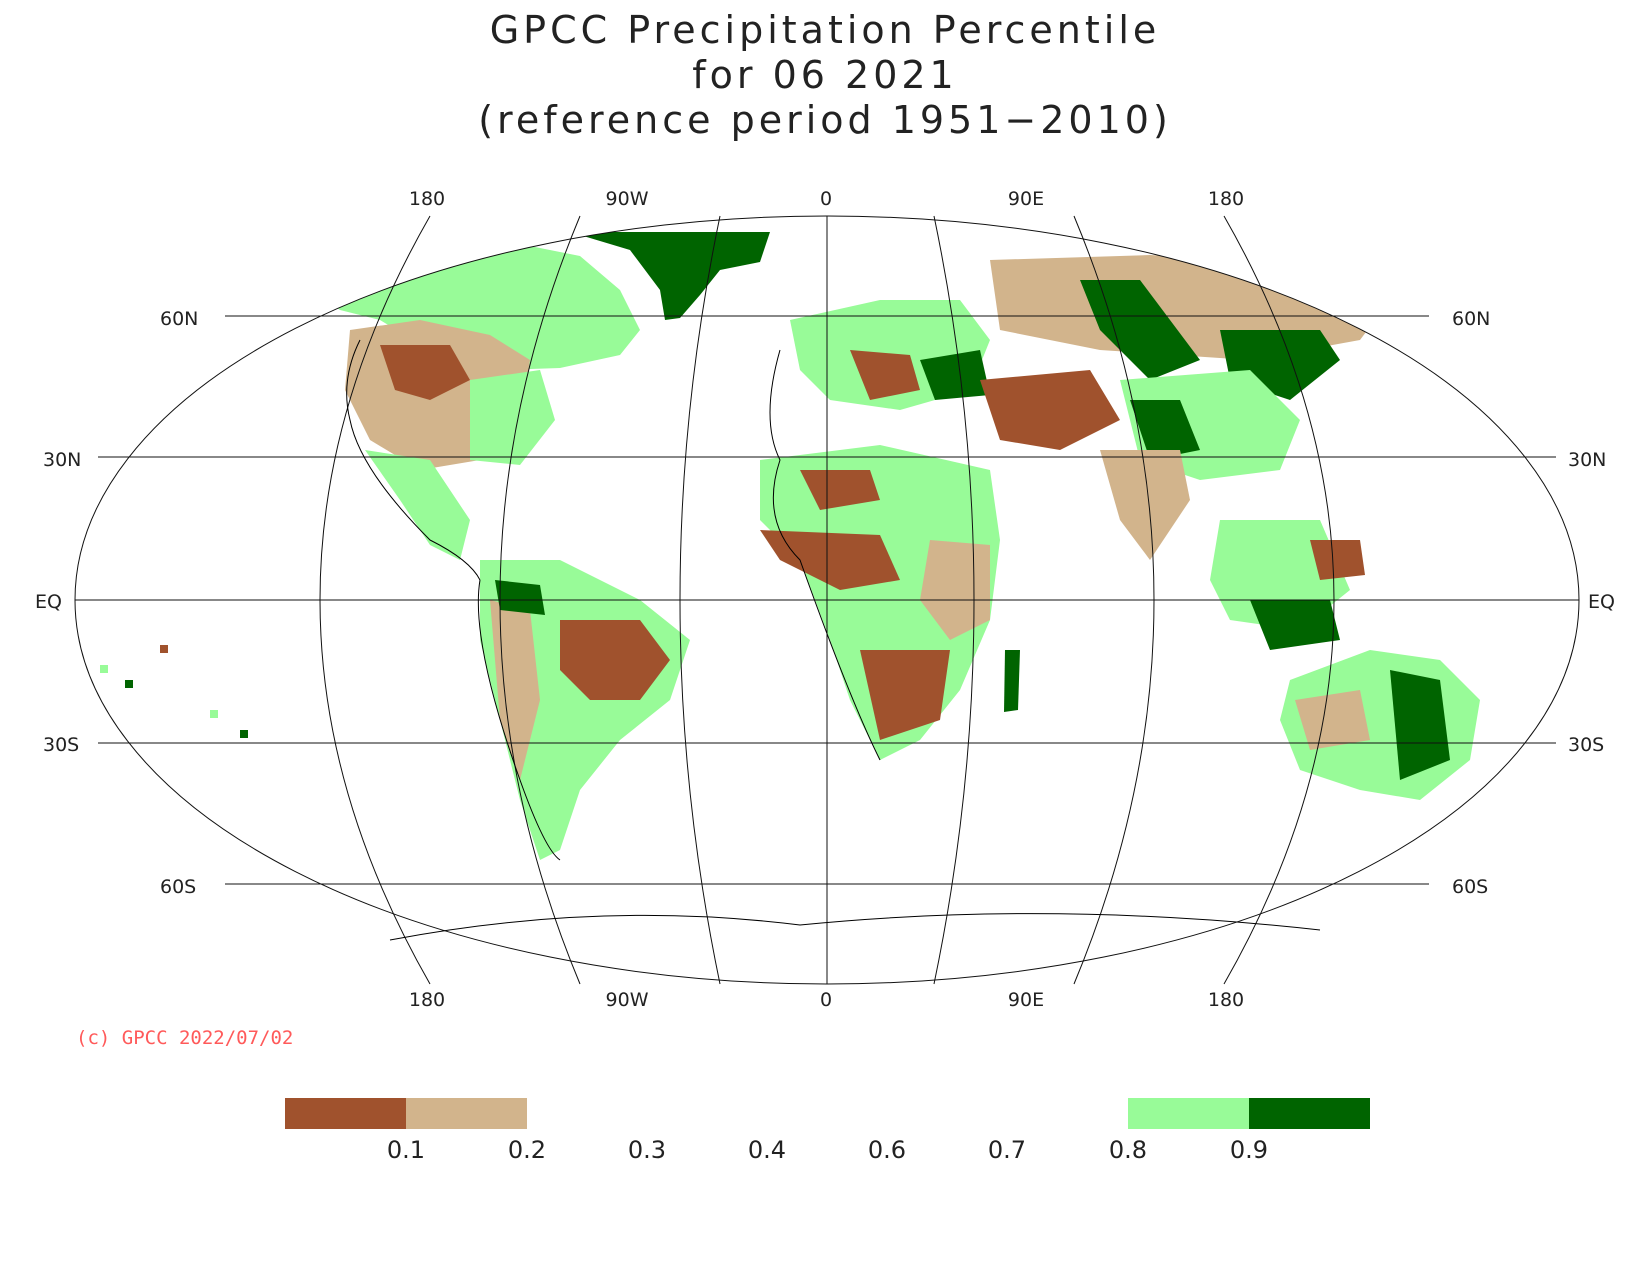  I want to click on region-europe-dry, so click(885, 375).